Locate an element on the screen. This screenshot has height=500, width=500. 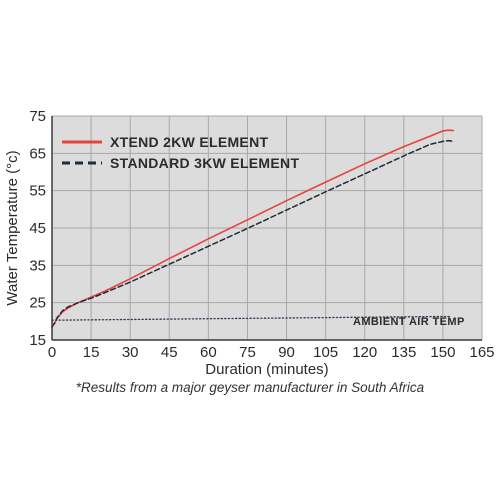
annotation-ambient-air-temp: AMBIENT AIR TEMP is located at coordinates (409, 322).